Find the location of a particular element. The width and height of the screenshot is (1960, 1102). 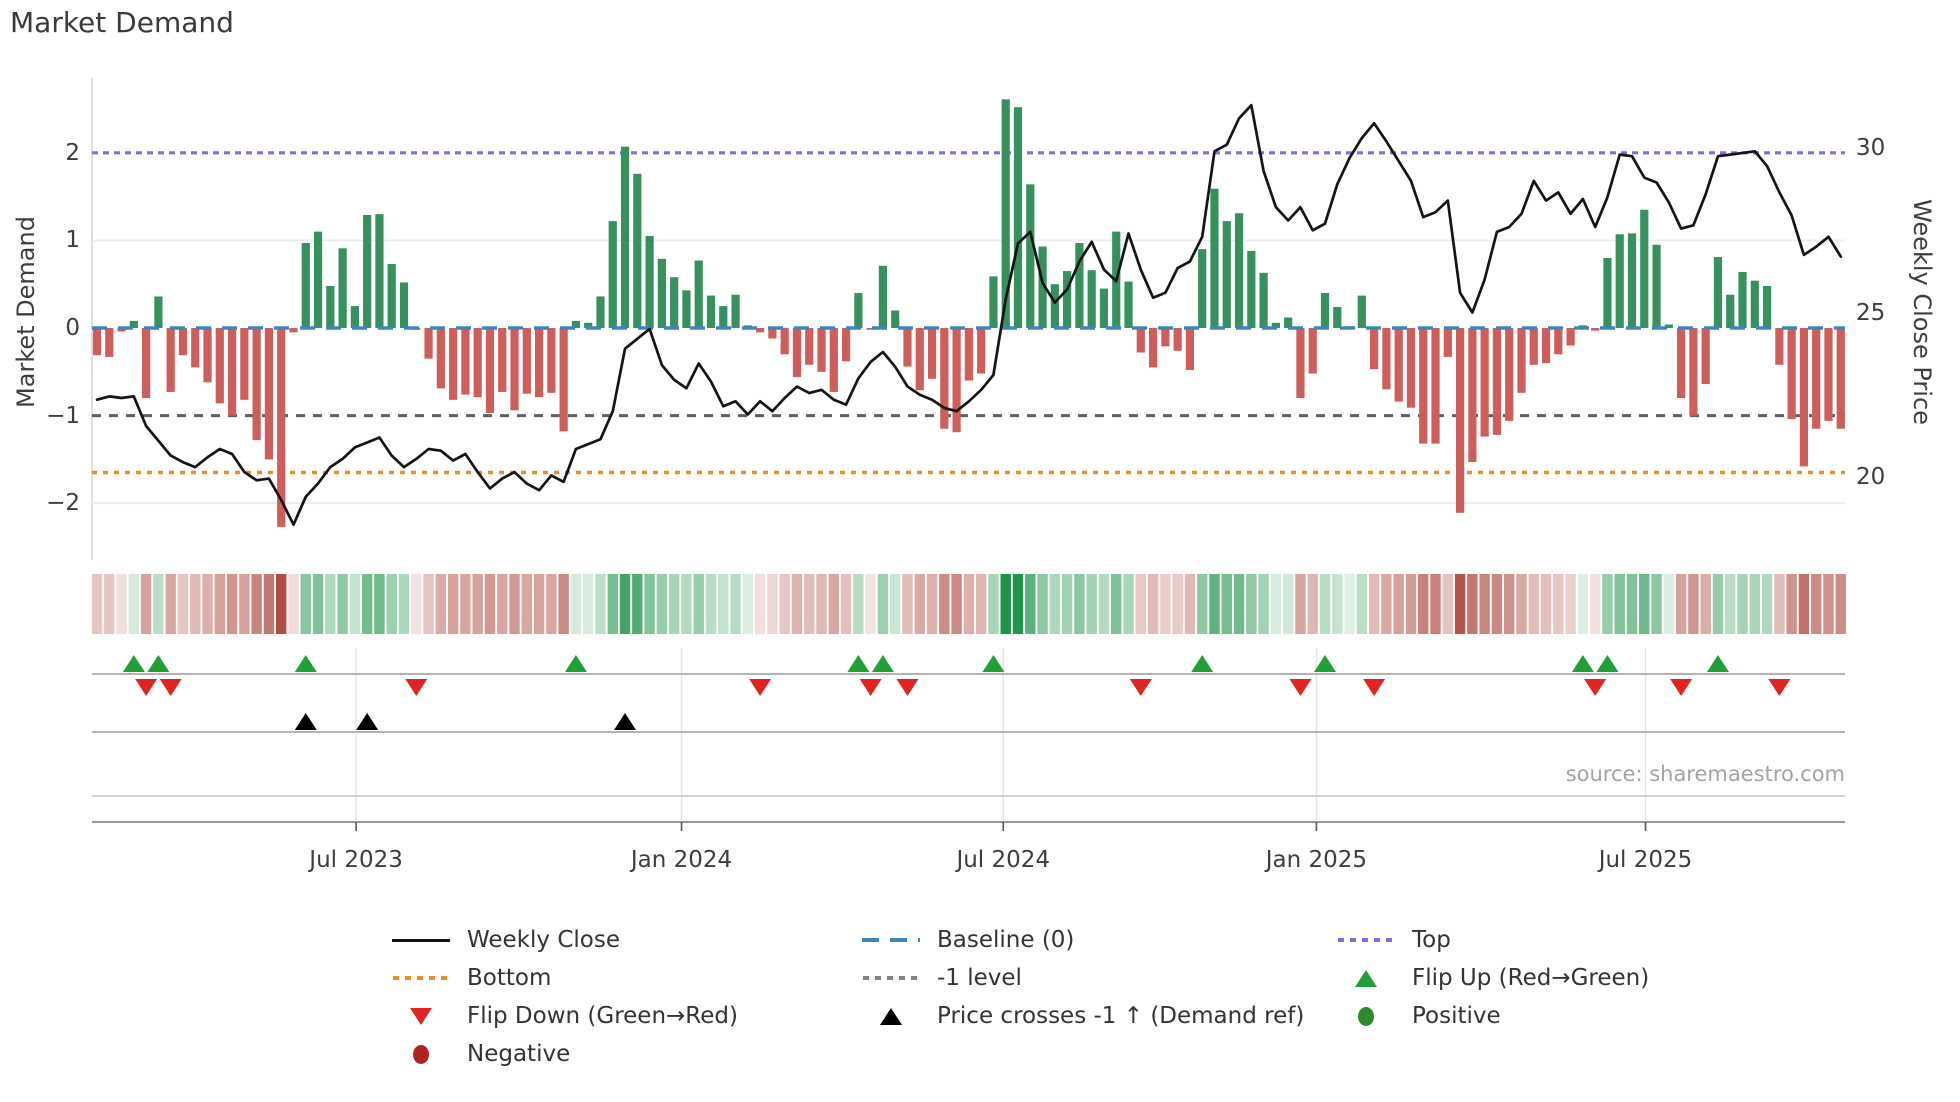

legend-swatch-dash-icon is located at coordinates (891, 940).